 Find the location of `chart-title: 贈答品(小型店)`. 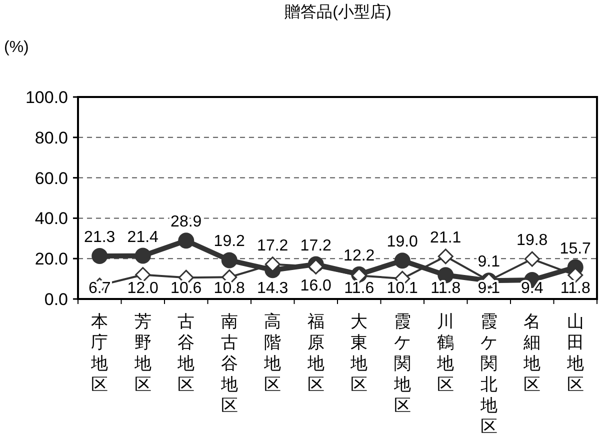

chart-title: 贈答品(小型店) is located at coordinates (338, 12).